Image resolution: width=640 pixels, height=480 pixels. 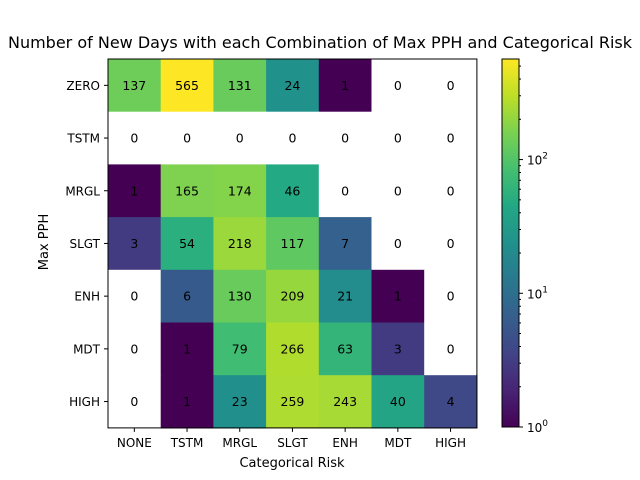 I want to click on colorbar-frame, so click(x=510, y=243).